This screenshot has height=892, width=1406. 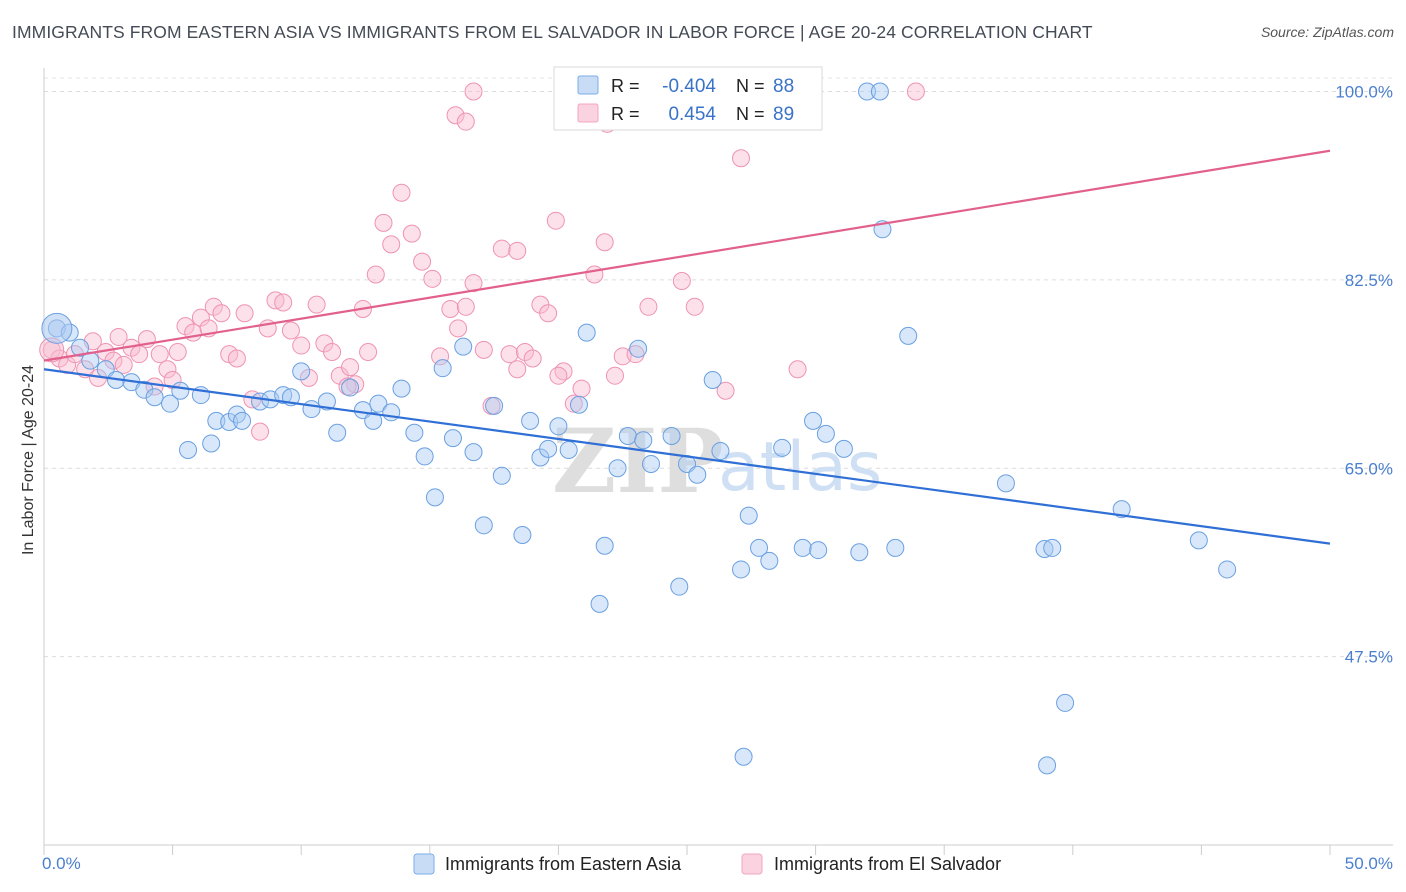 I want to click on legend-swatch-eastern-asia, so click(x=588, y=85).